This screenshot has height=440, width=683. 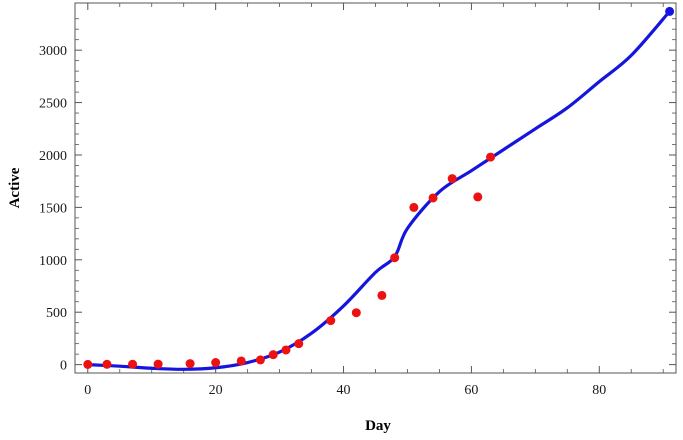 I want to click on y-tick-label: 2500, so click(x=53, y=104).